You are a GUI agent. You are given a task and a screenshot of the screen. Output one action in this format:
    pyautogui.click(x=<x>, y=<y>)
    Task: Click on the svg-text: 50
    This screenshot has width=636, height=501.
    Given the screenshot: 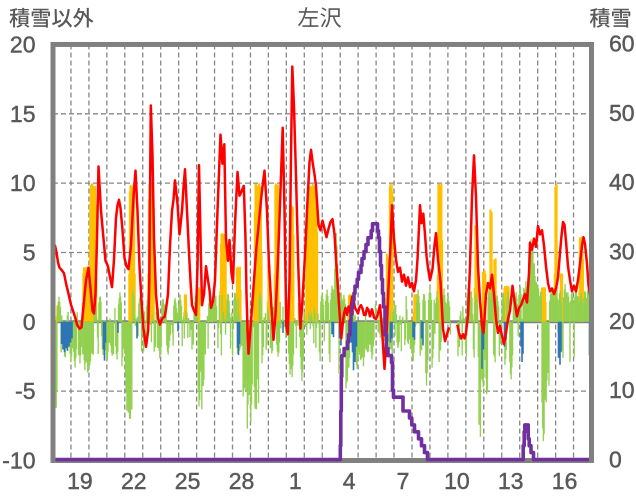 What is the action you would take?
    pyautogui.click(x=622, y=113)
    